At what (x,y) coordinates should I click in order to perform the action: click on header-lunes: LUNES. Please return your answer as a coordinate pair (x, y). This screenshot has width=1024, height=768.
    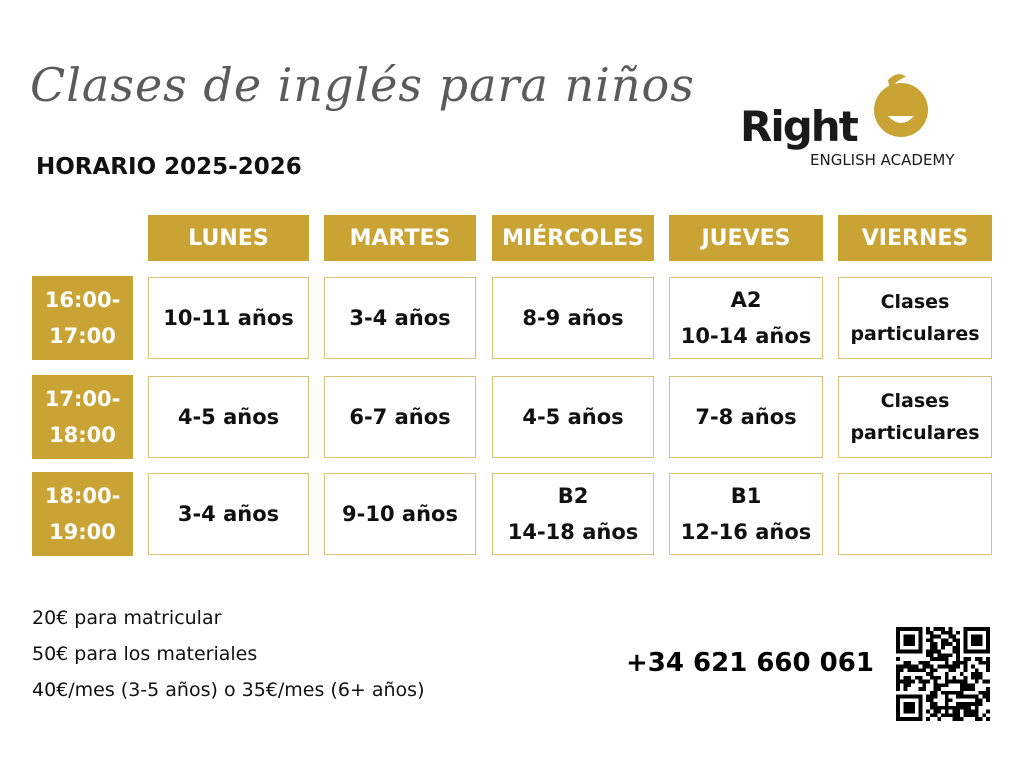
    Looking at the image, I should click on (228, 238).